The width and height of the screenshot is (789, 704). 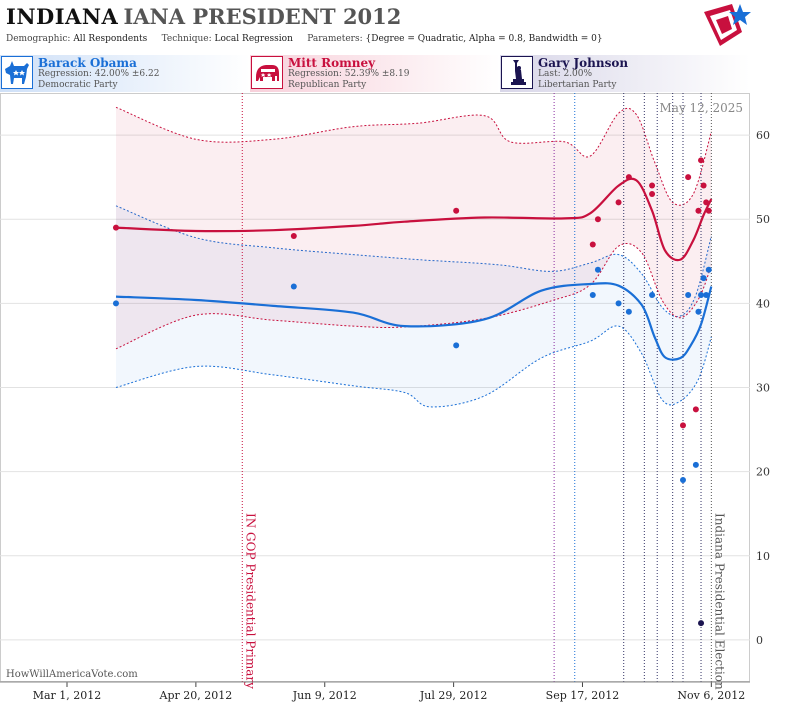 I want to click on y-tick-label: 0, so click(x=759, y=640).